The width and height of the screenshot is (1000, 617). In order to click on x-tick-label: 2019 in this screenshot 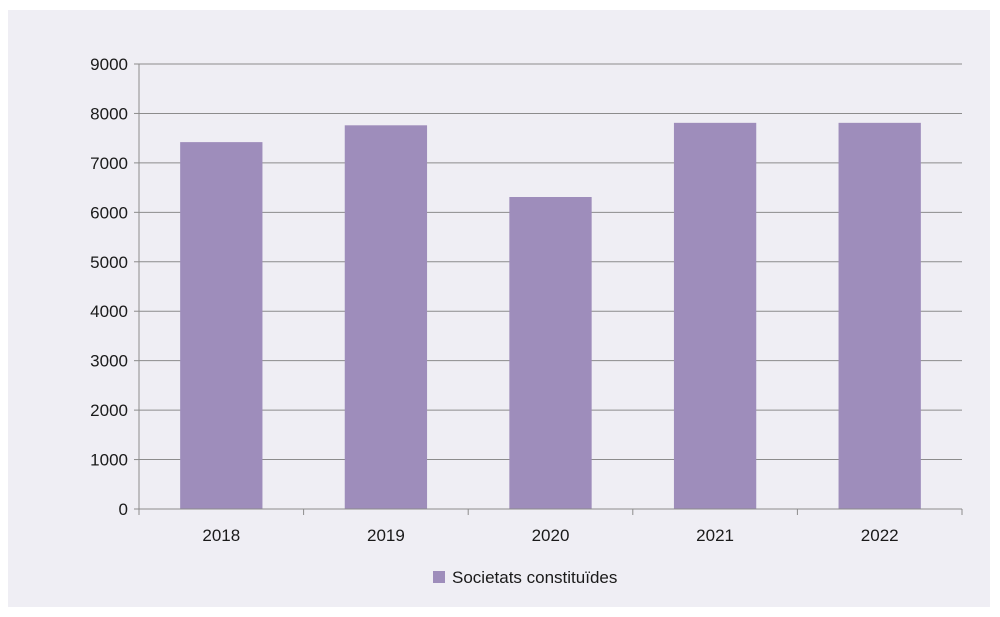, I will do `click(386, 535)`.